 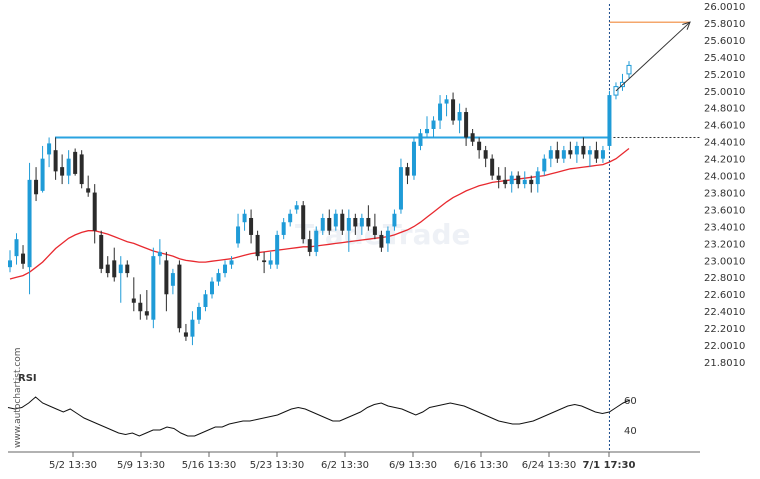 I want to click on y-tick-label: 24.8010, so click(x=724, y=109).